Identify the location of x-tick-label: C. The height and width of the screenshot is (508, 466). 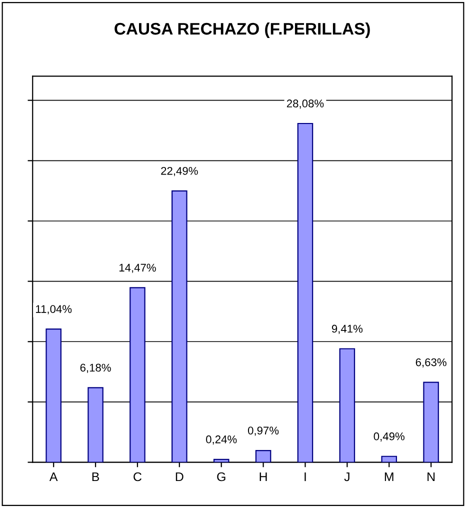
(138, 477).